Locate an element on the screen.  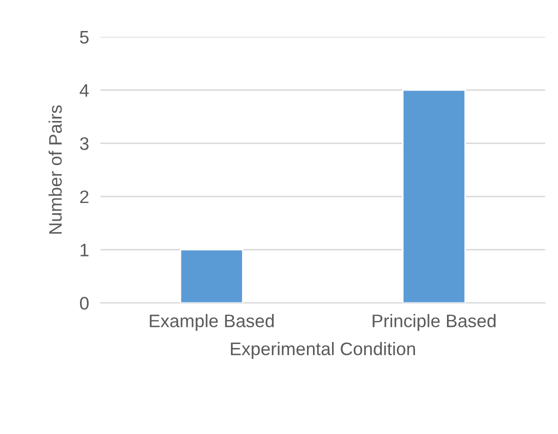
y-tick-label: 1 is located at coordinates (84, 250).